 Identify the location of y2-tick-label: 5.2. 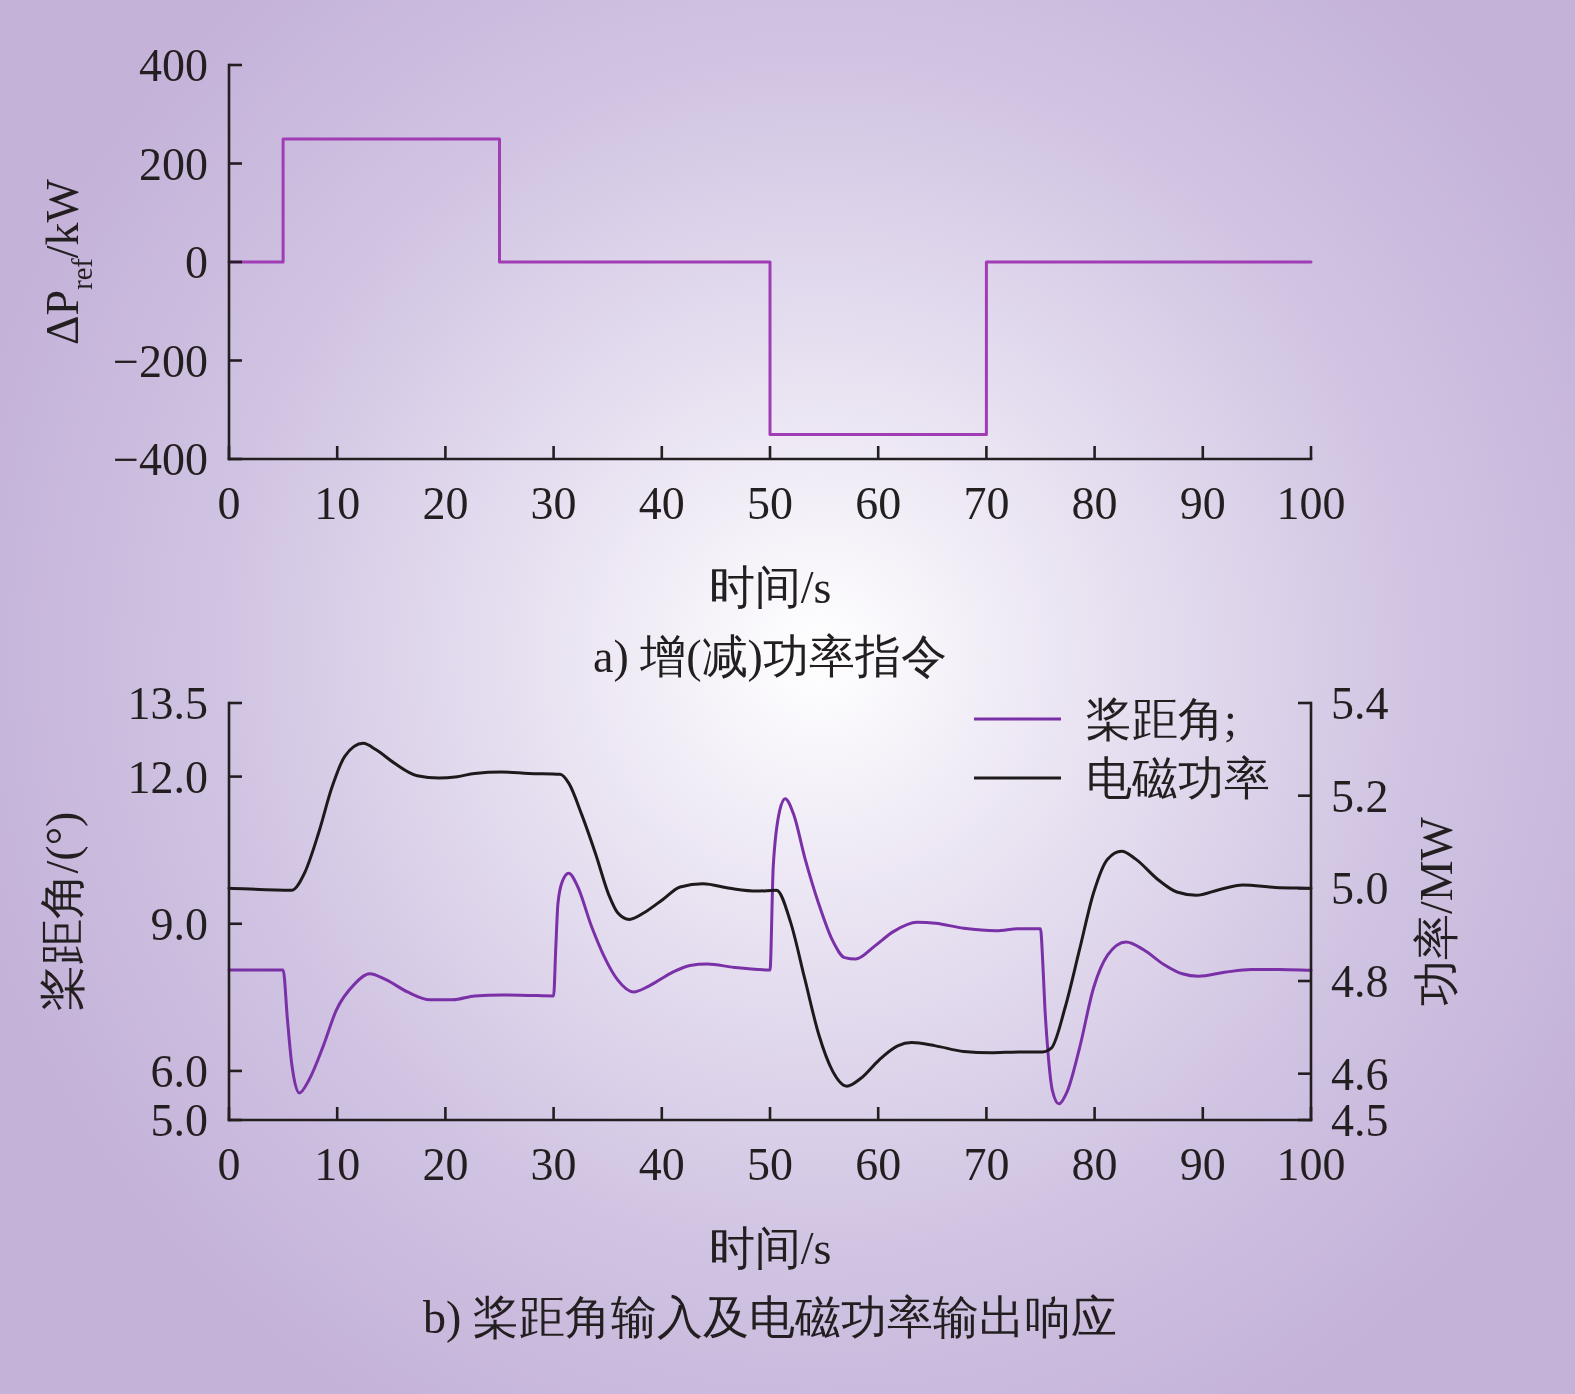
(1360, 796).